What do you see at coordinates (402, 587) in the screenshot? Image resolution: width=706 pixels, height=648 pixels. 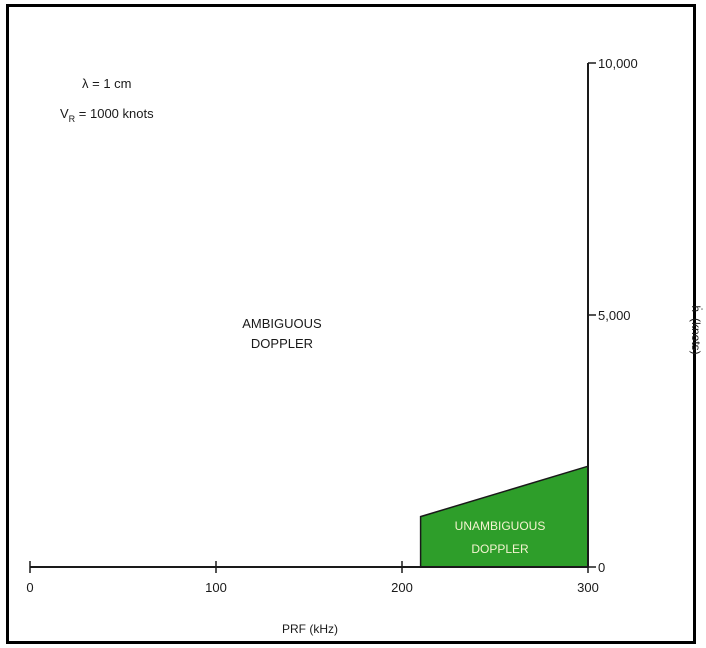 I see `x-tick-label: 200` at bounding box center [402, 587].